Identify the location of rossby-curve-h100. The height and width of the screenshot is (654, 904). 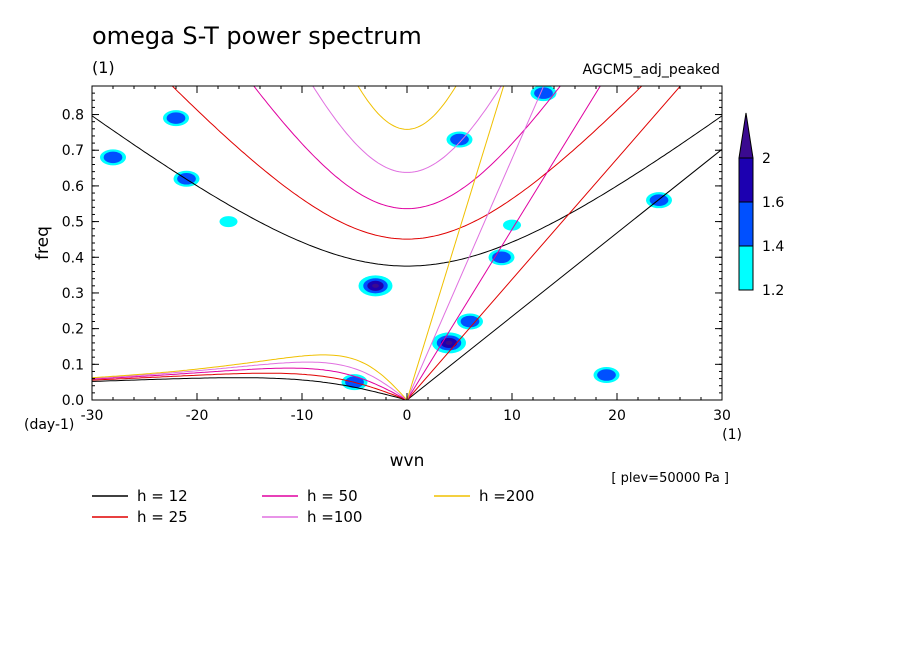
(250, 380).